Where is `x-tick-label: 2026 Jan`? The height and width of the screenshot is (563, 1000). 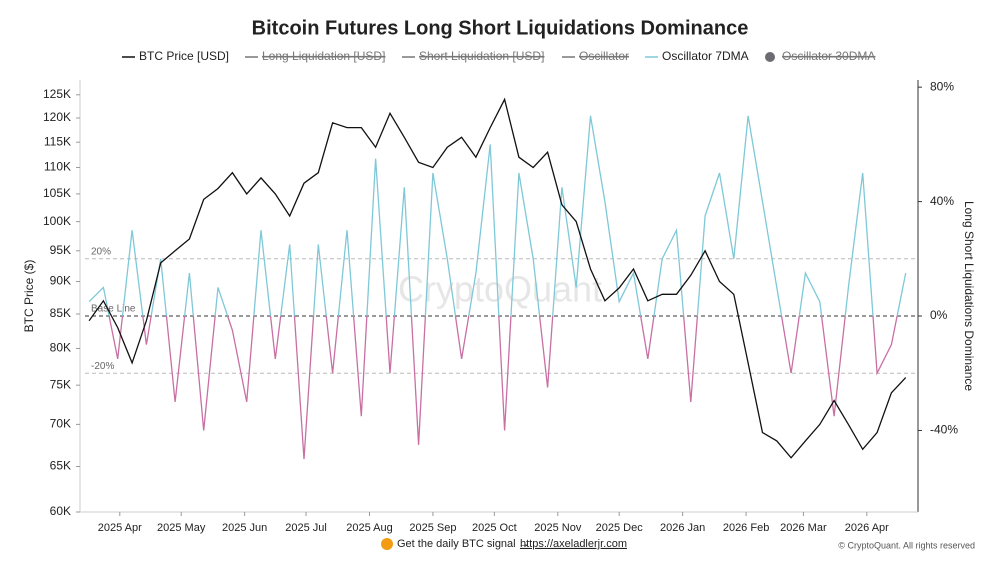
x-tick-label: 2026 Jan is located at coordinates (682, 528).